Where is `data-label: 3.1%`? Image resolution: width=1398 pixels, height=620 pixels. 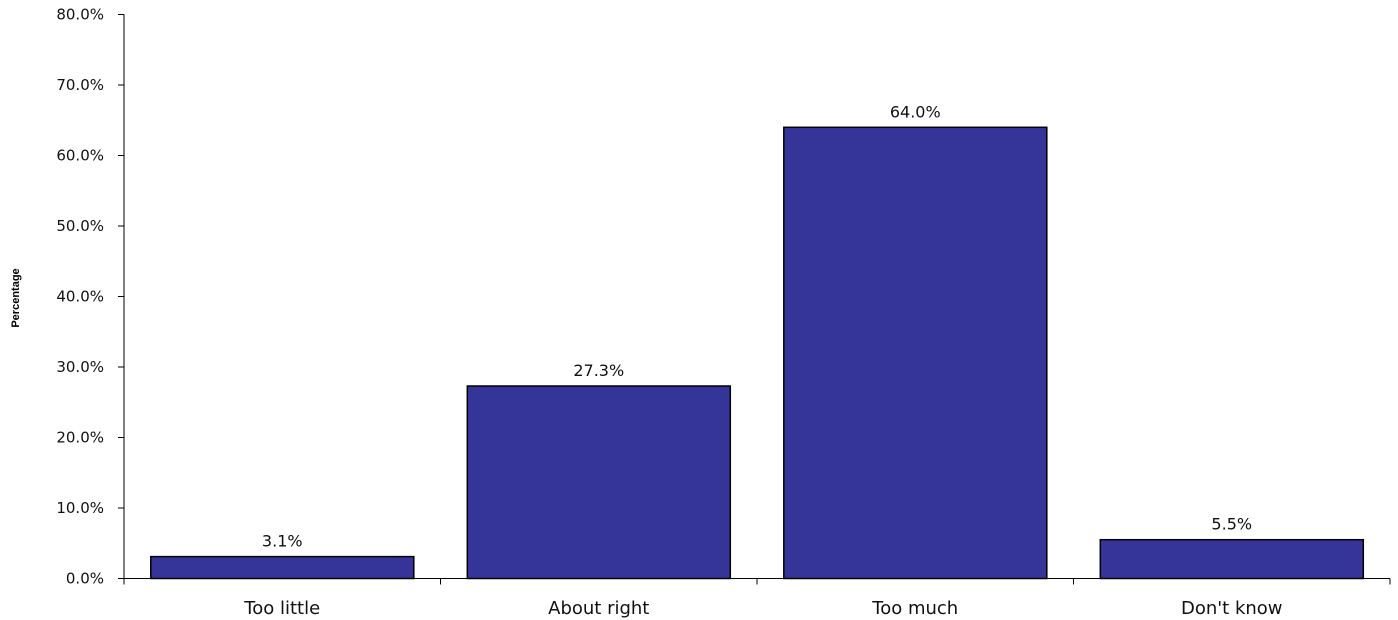 data-label: 3.1% is located at coordinates (282, 541).